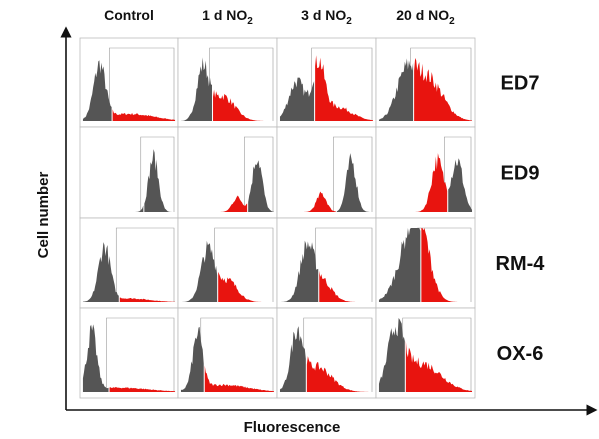 Image resolution: width=599 pixels, height=439 pixels. I want to click on header-text: 1 d NO, so click(224, 15).